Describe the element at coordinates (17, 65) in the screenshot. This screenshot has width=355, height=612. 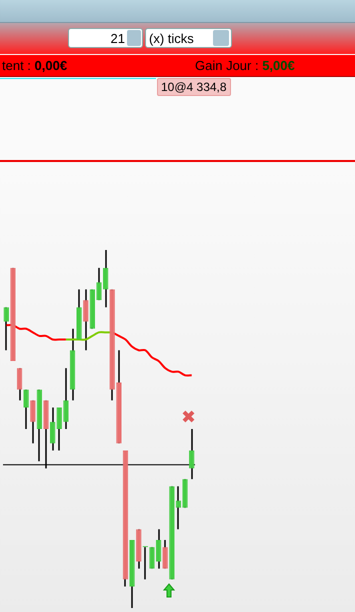
I see `text: tent :` at that location.